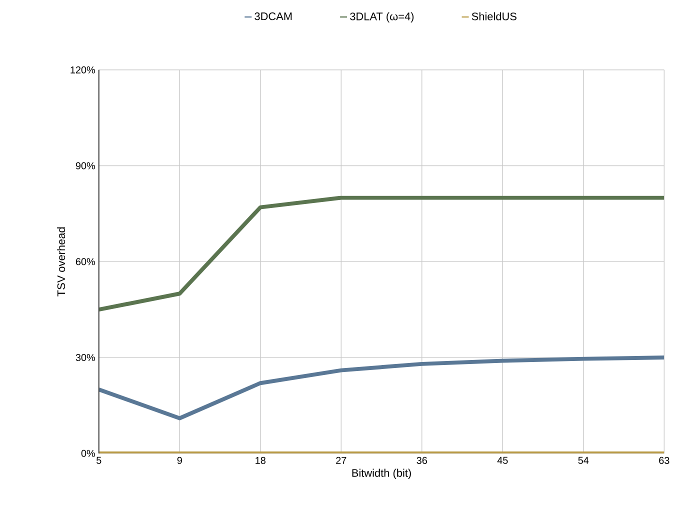  Describe the element at coordinates (61, 261) in the screenshot. I see `y-axis-title: TSV overhead` at that location.